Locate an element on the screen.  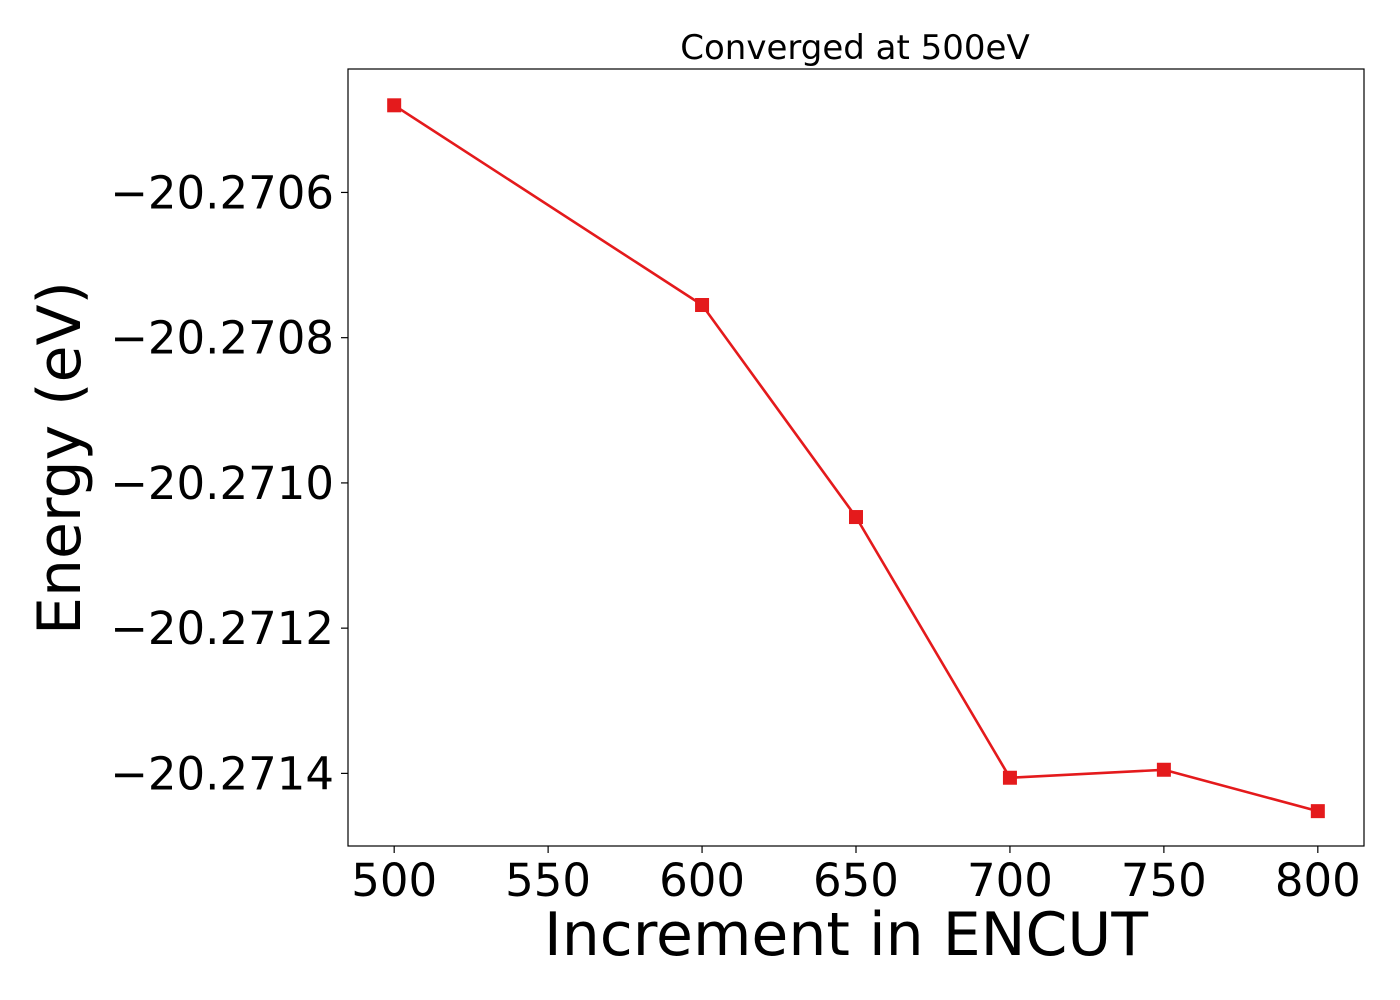
y-tick-label: −20.2712 is located at coordinates (222, 628).